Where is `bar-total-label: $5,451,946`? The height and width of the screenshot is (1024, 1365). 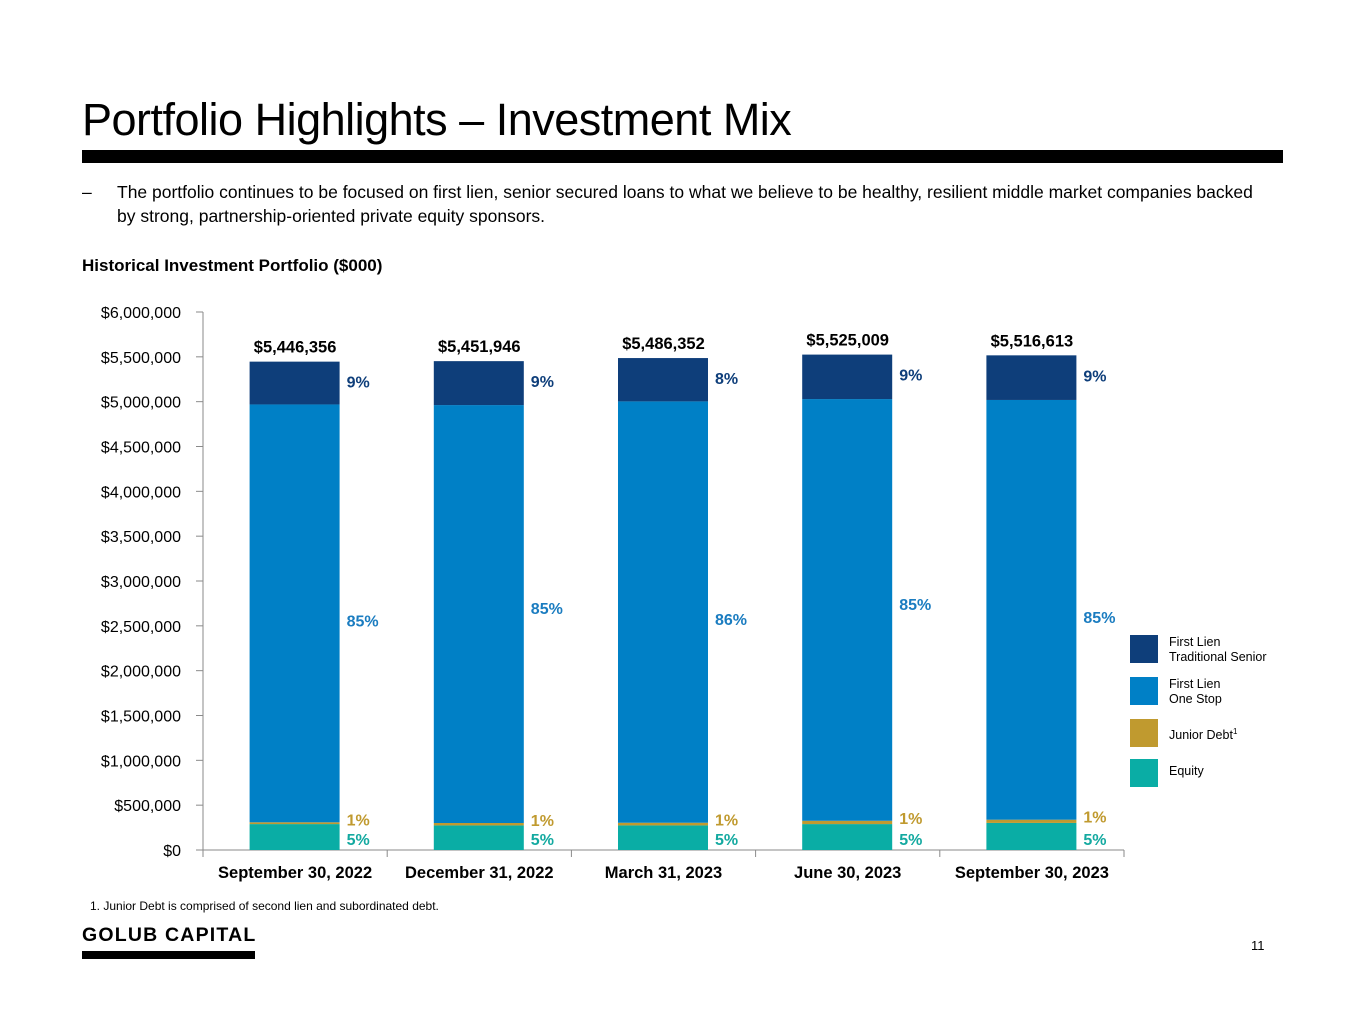 bar-total-label: $5,451,946 is located at coordinates (479, 347).